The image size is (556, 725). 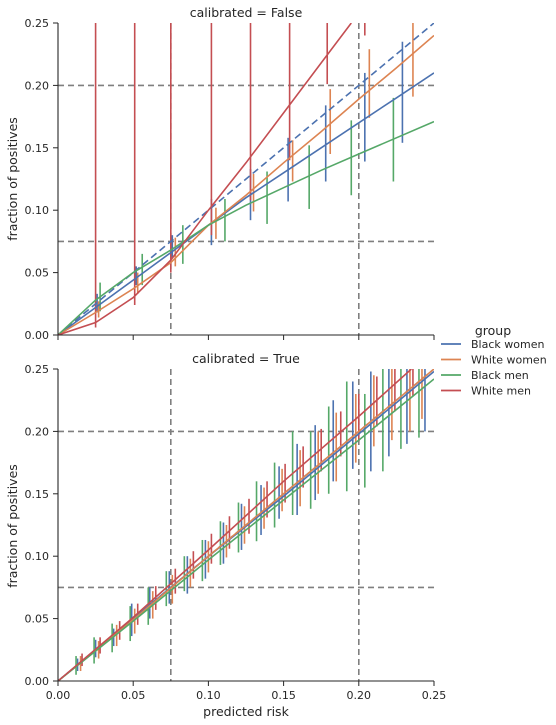 I want to click on x-tick-label: 0.25, so click(x=434, y=695).